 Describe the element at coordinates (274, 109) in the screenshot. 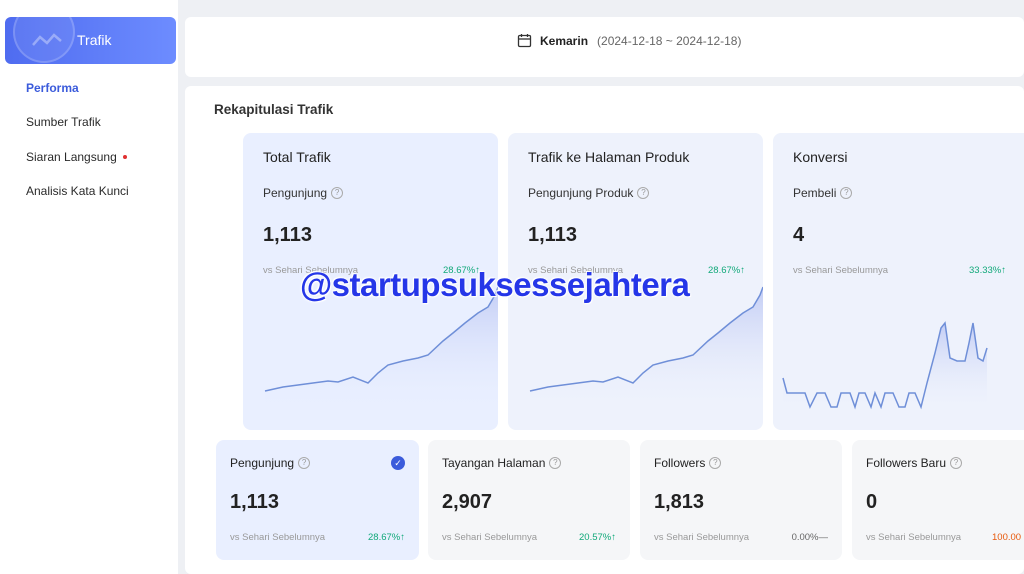

I see `panel-title: Rekapitulasi Trafik` at that location.